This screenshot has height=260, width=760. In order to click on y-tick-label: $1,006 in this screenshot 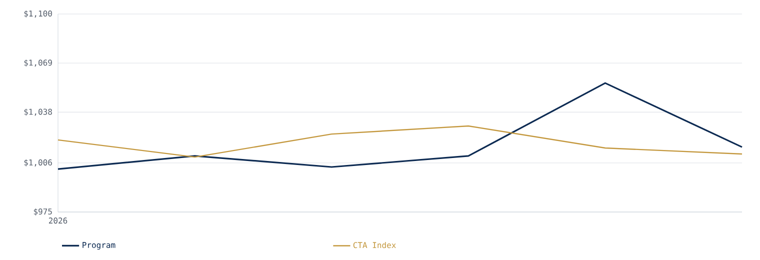, I will do `click(38, 163)`.